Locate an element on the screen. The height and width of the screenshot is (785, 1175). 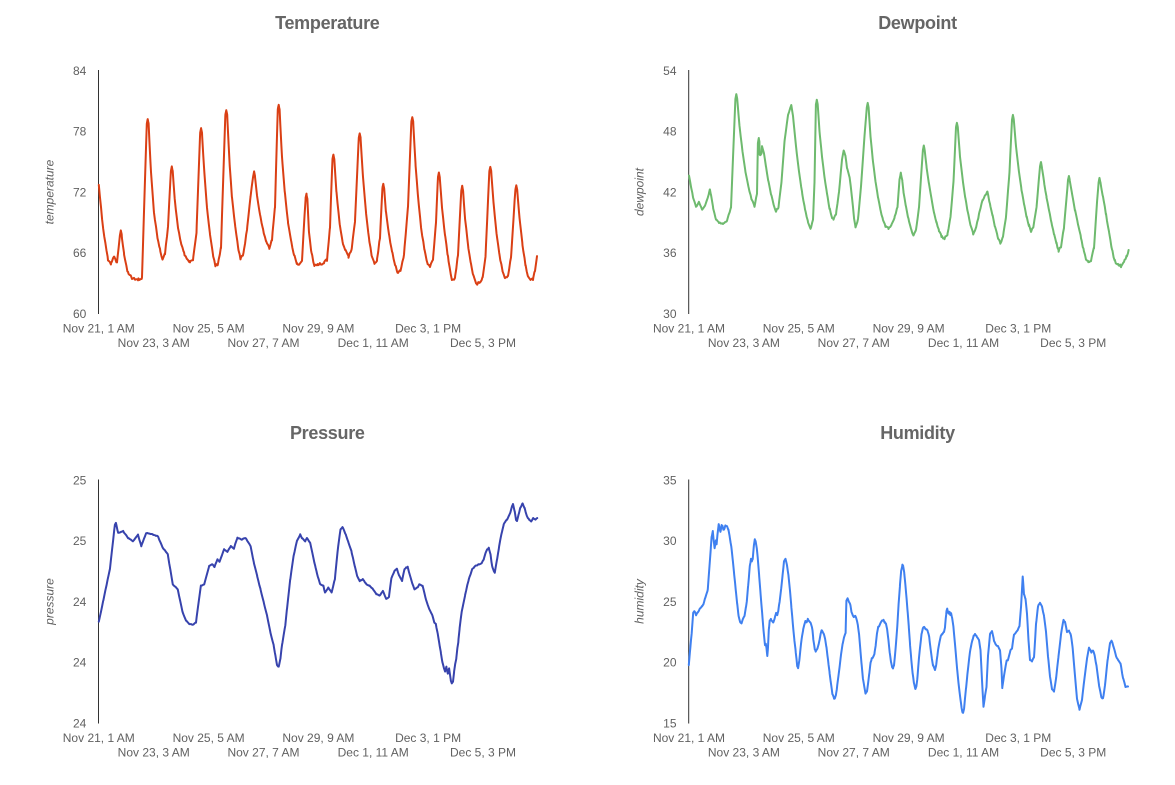
svg-text: 84 is located at coordinates (80, 71).